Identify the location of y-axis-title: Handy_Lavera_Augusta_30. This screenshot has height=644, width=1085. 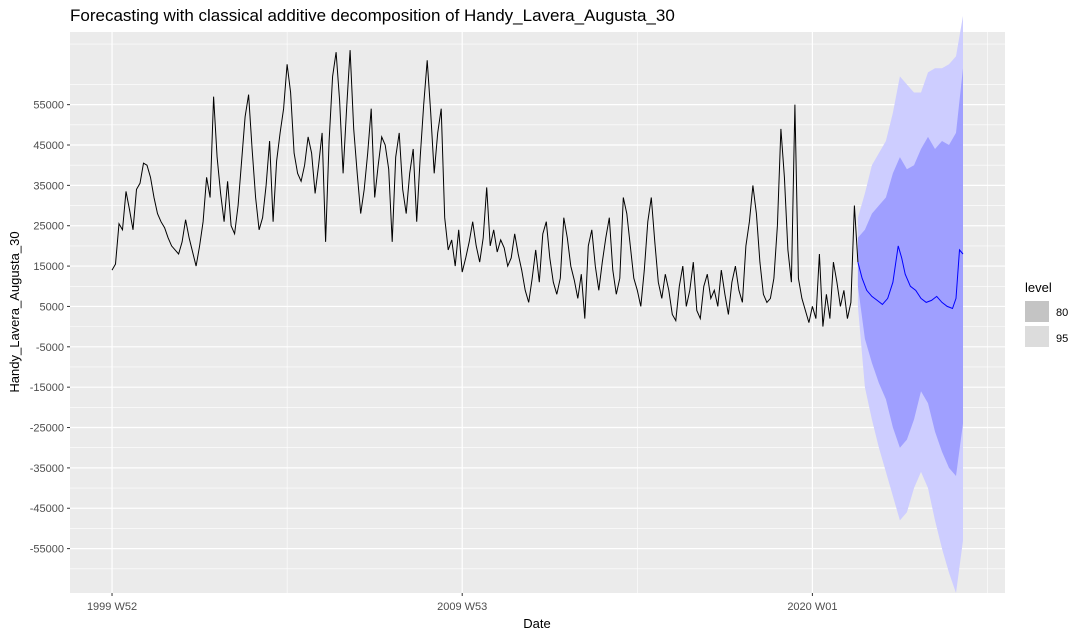
(14, 311).